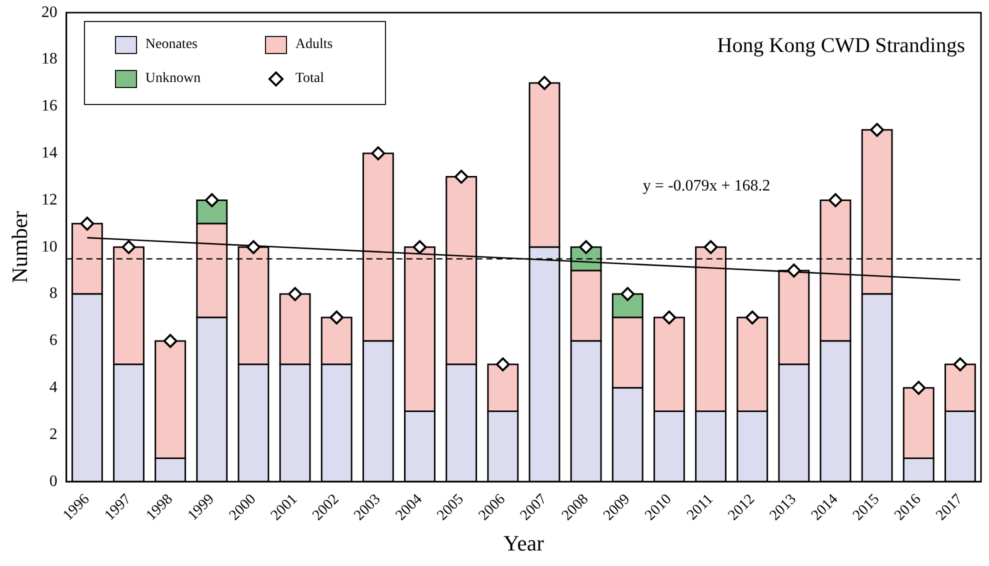 This screenshot has width=989, height=566. What do you see at coordinates (171, 44) in the screenshot?
I see `legend-label: Neonates` at bounding box center [171, 44].